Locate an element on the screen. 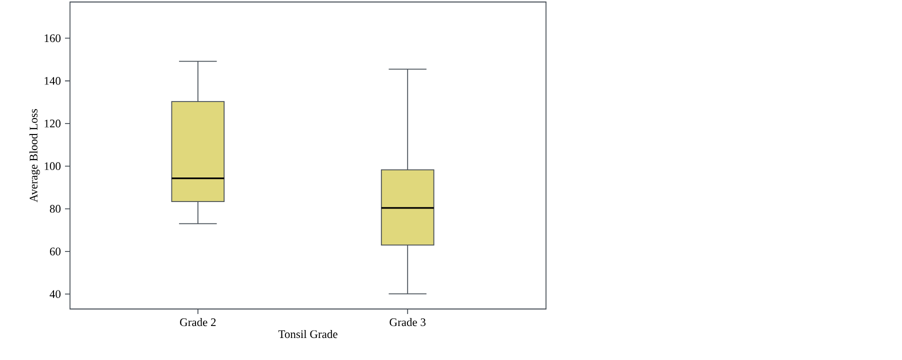 This screenshot has height=360, width=902. x-tick-label: Grade 3 is located at coordinates (408, 322).